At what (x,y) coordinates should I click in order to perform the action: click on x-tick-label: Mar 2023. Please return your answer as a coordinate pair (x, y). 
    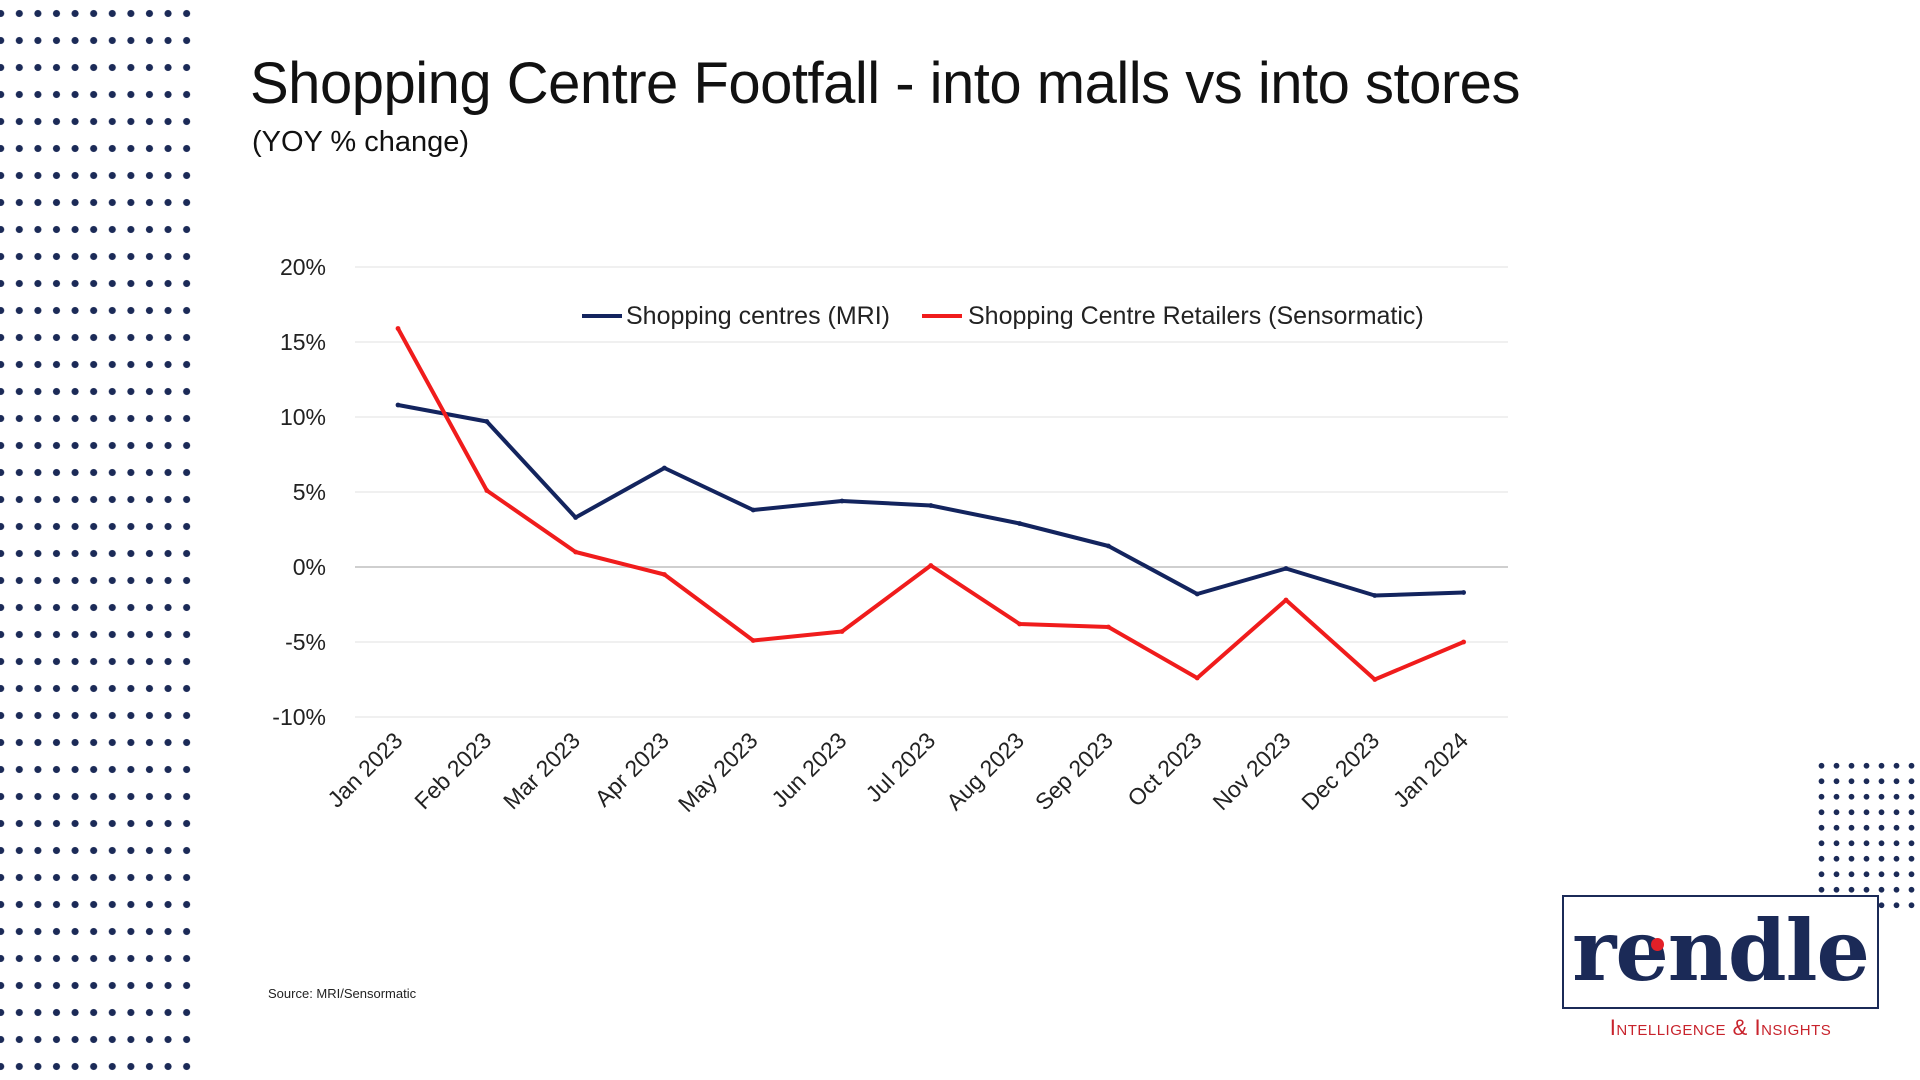
    Looking at the image, I should click on (541, 770).